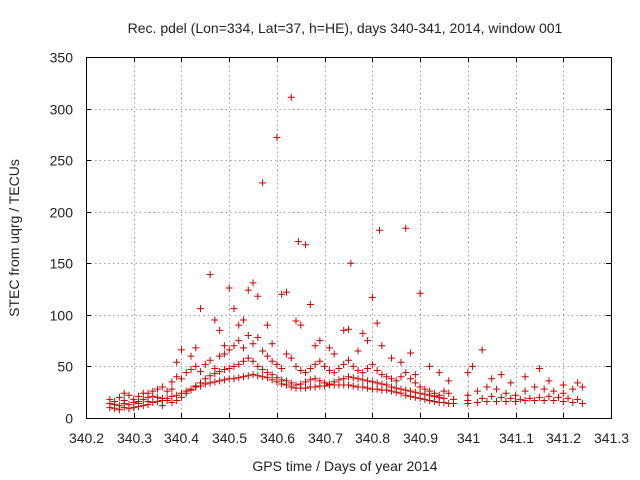 Image resolution: width=640 pixels, height=480 pixels. I want to click on y-axis-label: STEC from uqrg / TECUs, so click(14, 238).